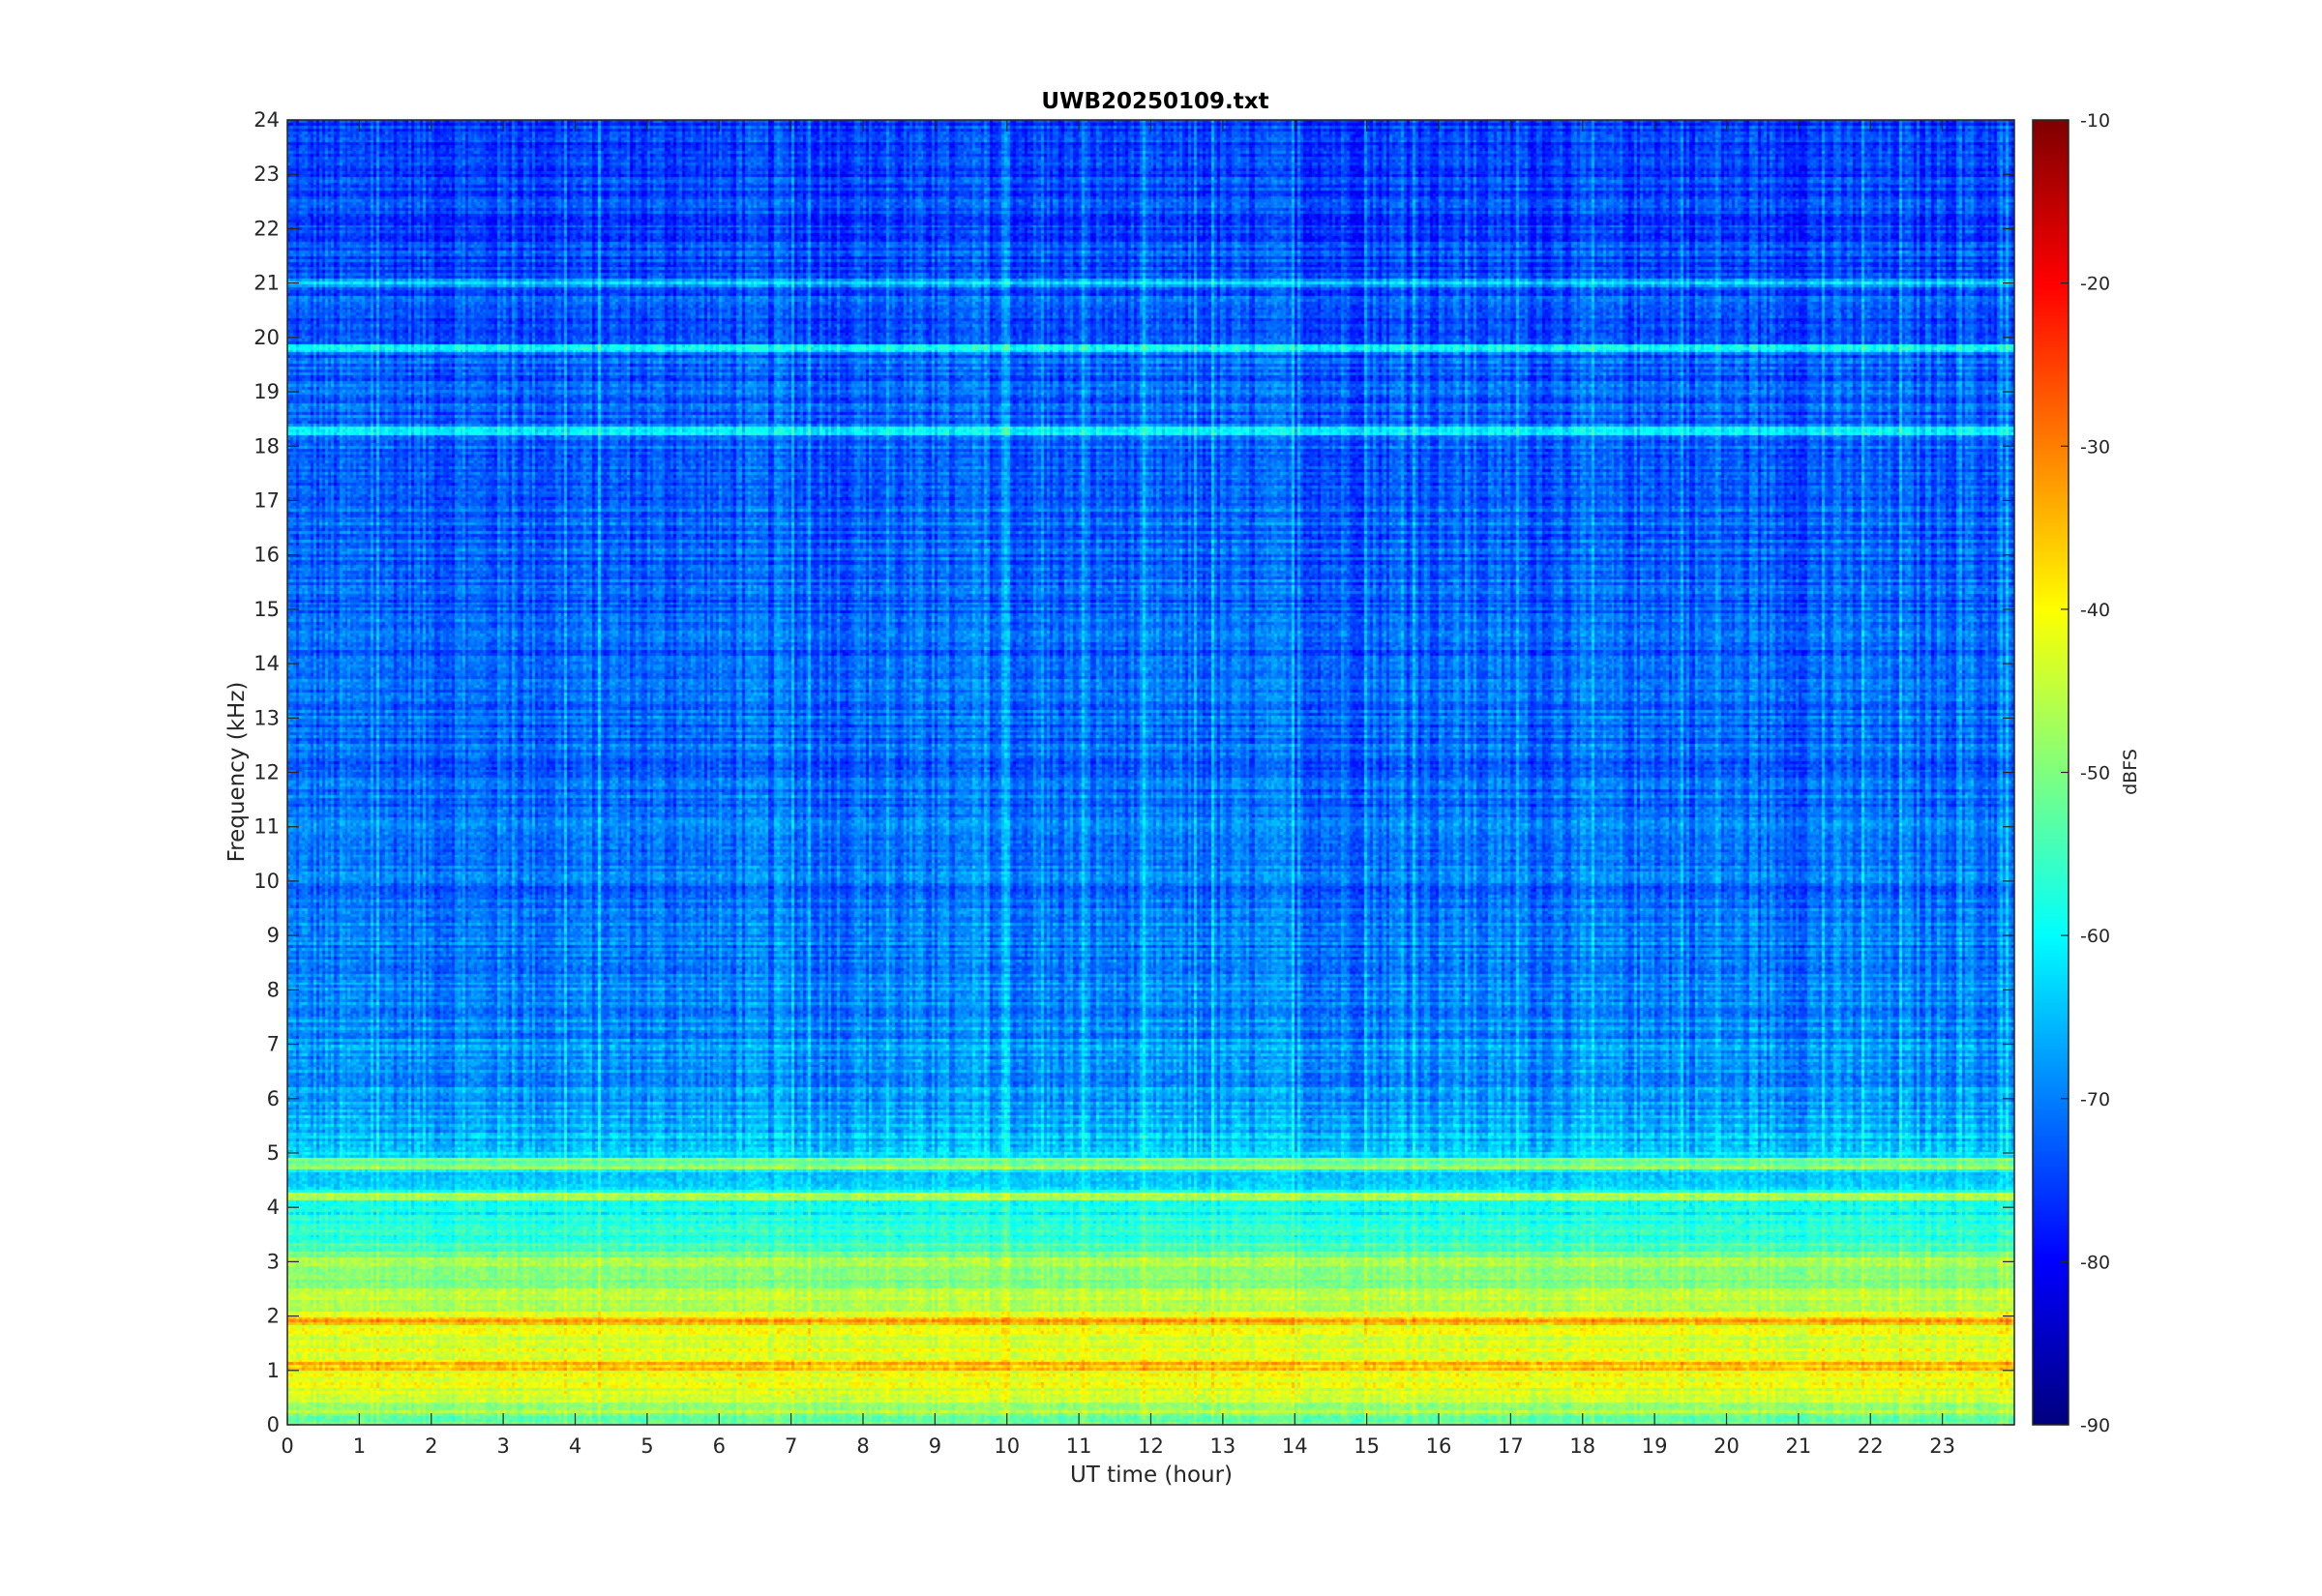  Describe the element at coordinates (266, 446) in the screenshot. I see `y-tick-label: 18` at that location.